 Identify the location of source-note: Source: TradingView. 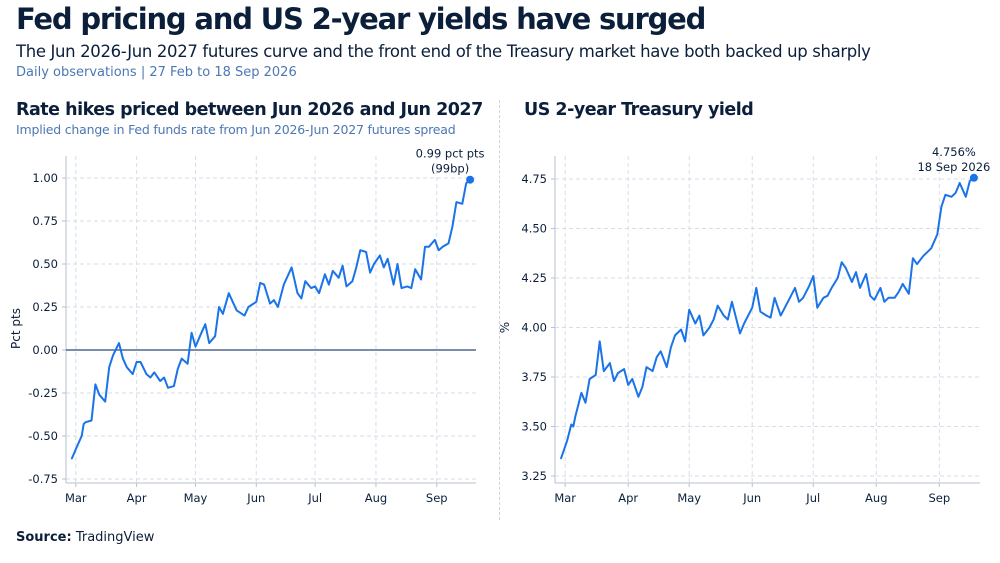
(85, 537).